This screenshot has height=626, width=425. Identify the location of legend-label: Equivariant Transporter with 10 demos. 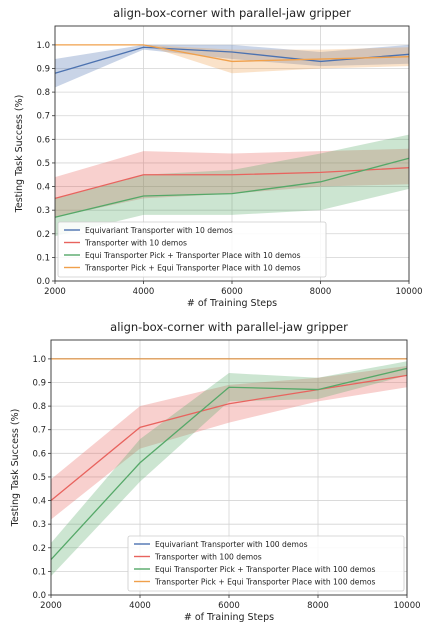
(159, 230).